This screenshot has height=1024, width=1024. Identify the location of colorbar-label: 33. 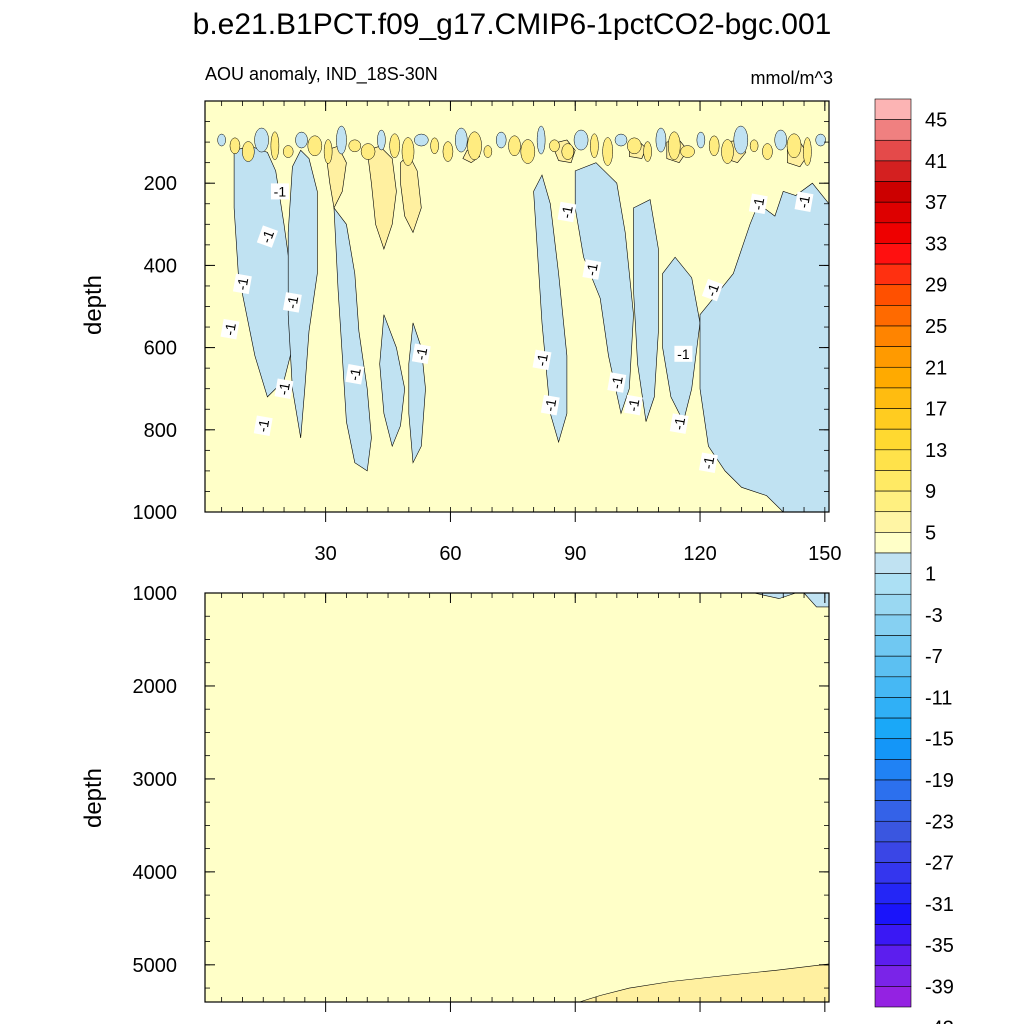
(936, 244).